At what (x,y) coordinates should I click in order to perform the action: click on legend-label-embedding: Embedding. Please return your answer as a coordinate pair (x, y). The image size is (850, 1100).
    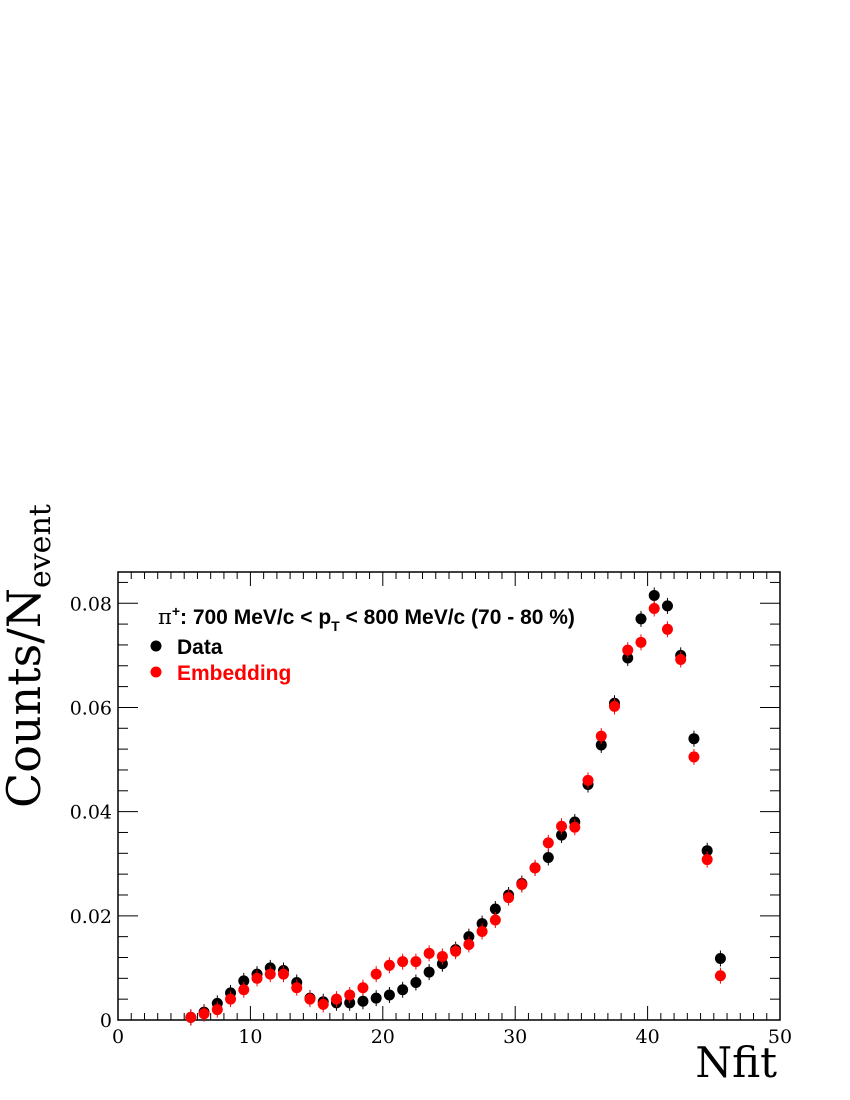
    Looking at the image, I should click on (234, 673).